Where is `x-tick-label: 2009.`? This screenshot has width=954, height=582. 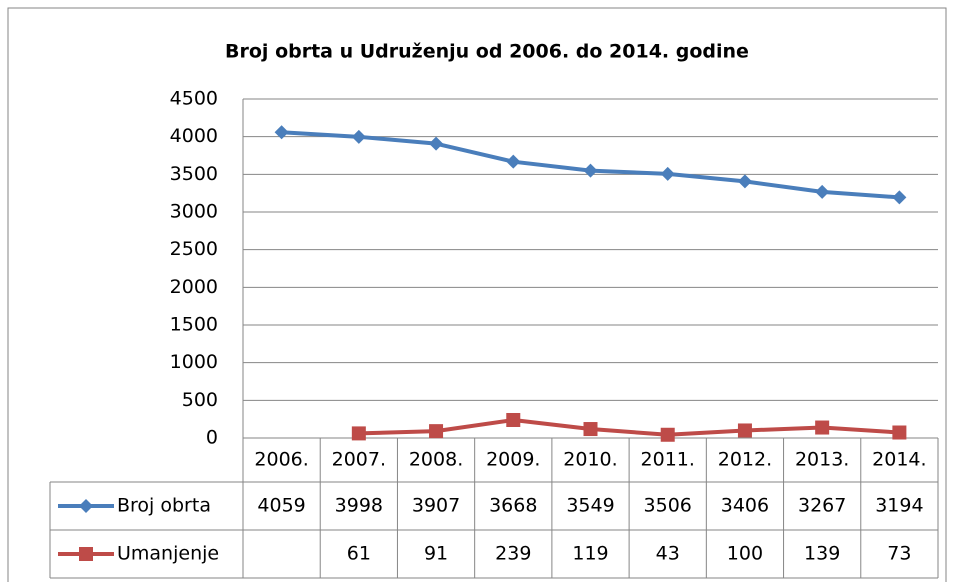
x-tick-label: 2009. is located at coordinates (513, 460).